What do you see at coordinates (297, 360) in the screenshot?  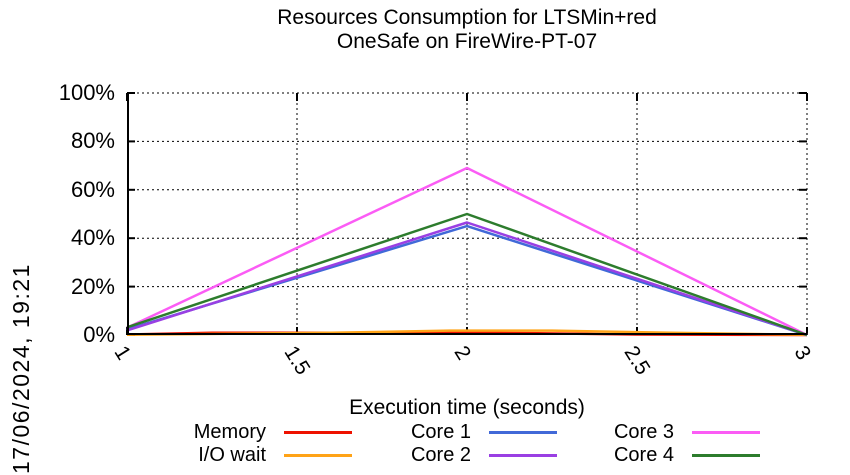 I see `x-tick-label: 1.5` at bounding box center [297, 360].